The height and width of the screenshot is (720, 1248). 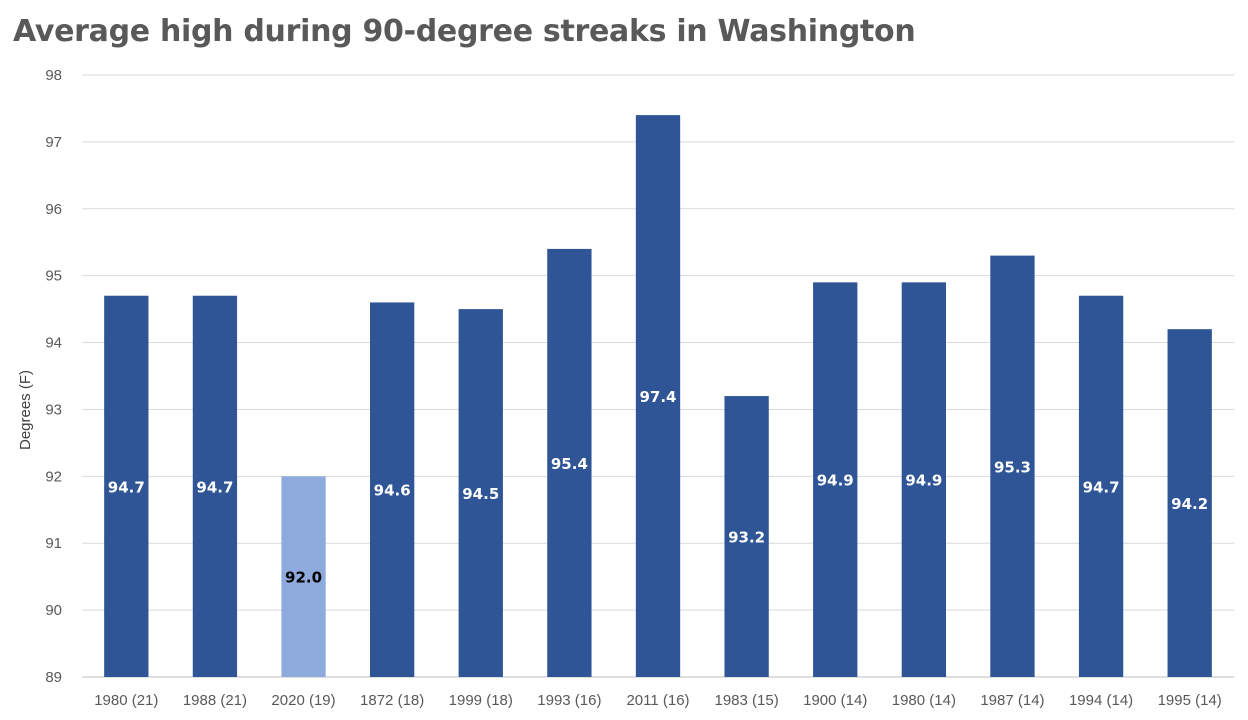 I want to click on y-tick-label: 94, so click(x=53, y=343).